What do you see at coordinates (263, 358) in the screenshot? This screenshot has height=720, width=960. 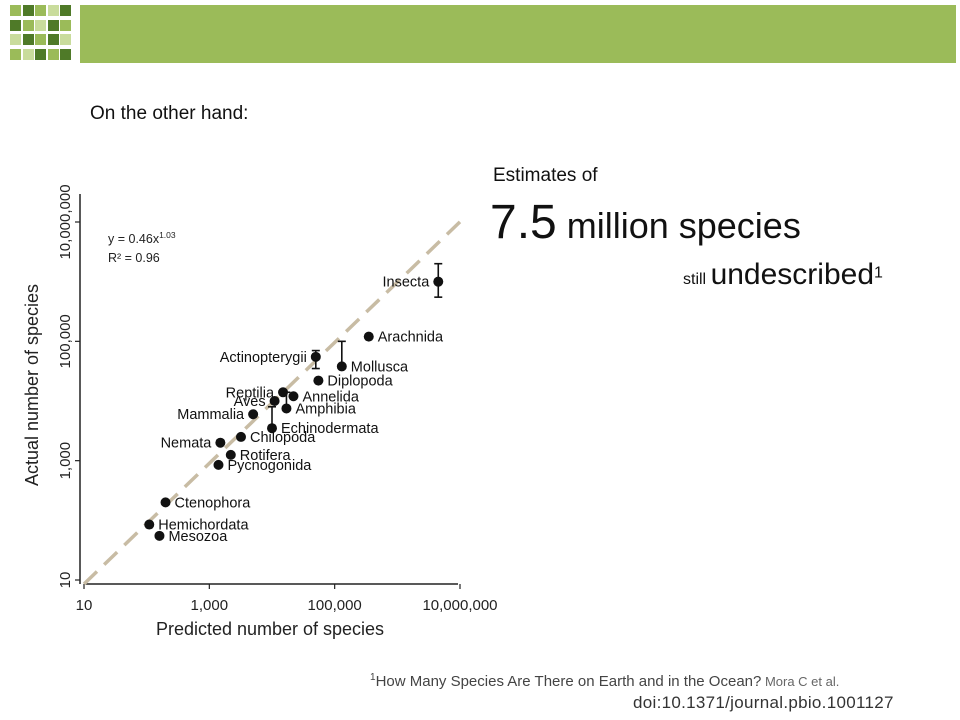 I see `point-label: Actinopterygii` at bounding box center [263, 358].